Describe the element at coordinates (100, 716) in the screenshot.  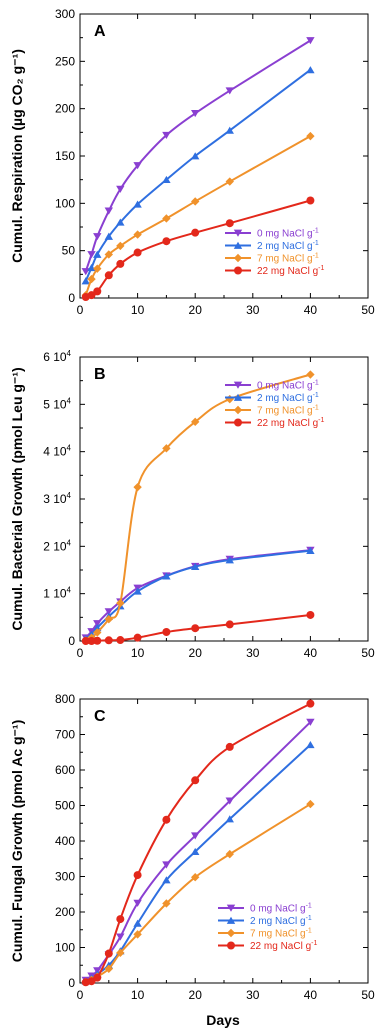
I see `panel-letter: C` at that location.